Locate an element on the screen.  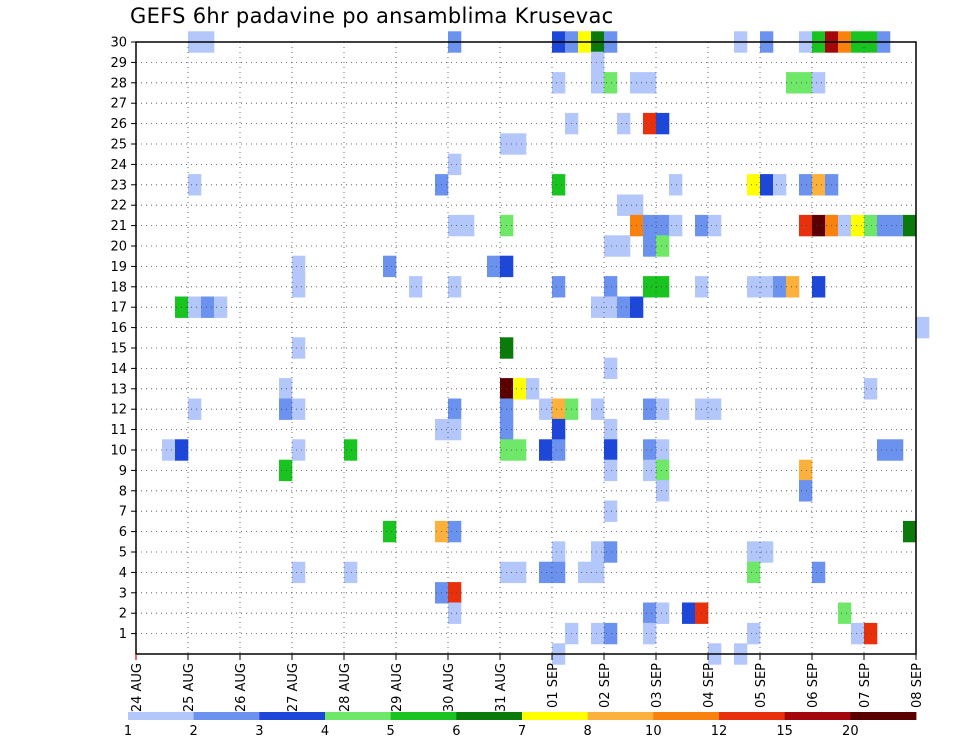
y-tick-label: 17 is located at coordinates (118, 308).